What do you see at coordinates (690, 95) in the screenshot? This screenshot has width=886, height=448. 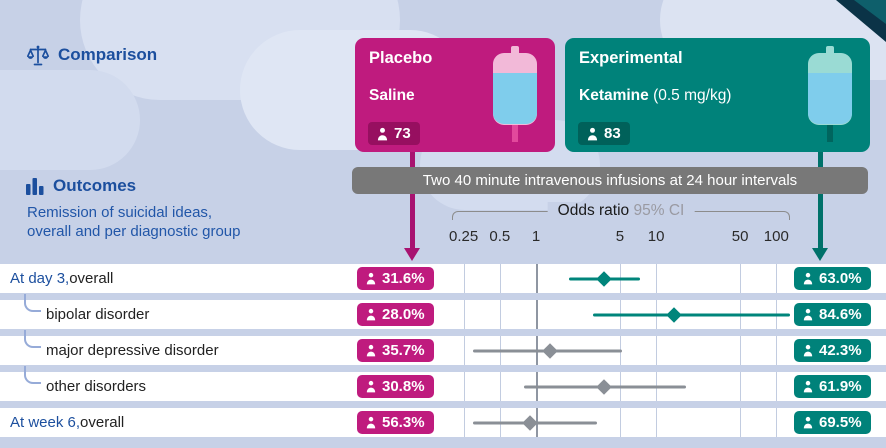 I see `experimental-dose: (0.5 mg/kg)` at bounding box center [690, 95].